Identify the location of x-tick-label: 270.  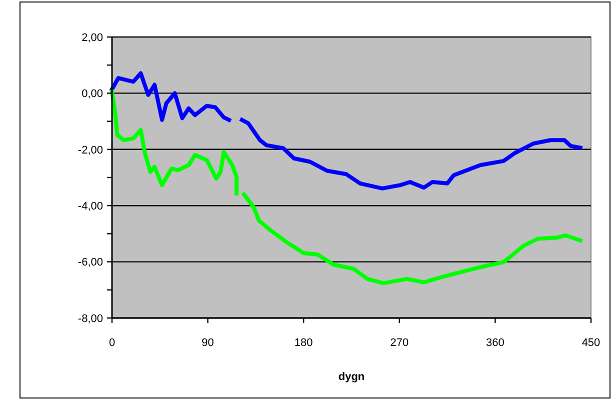
(399, 343).